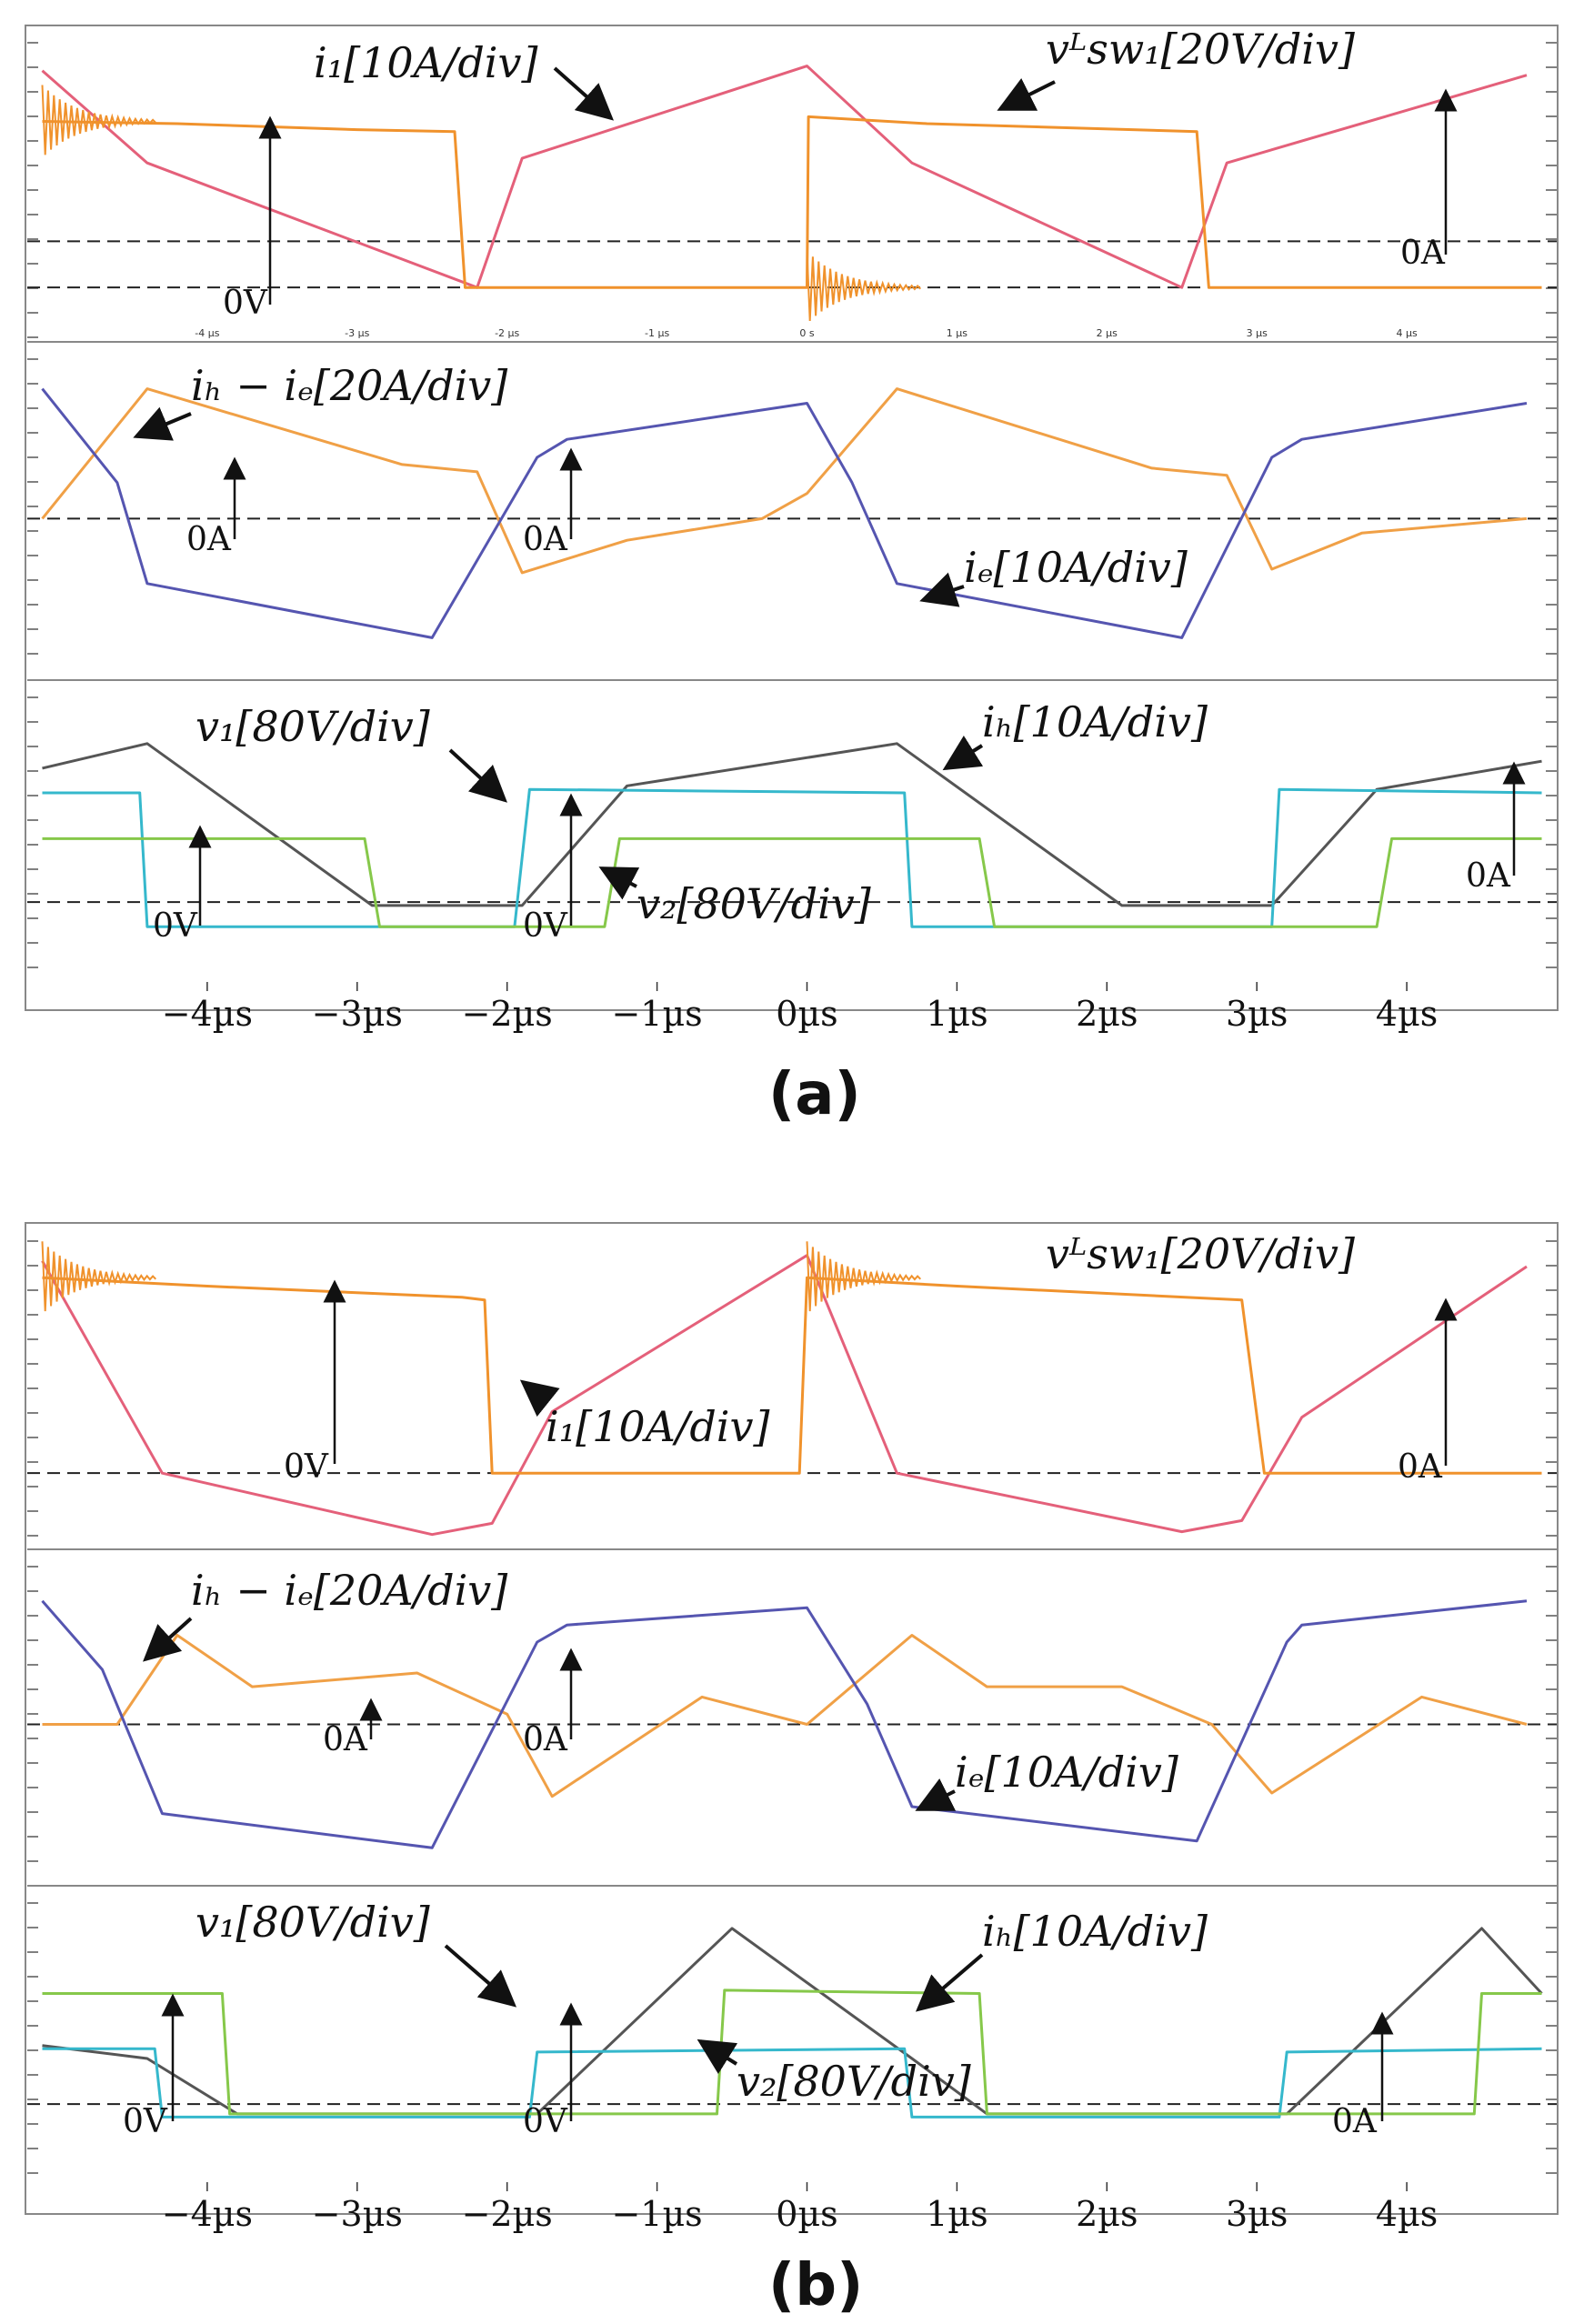 The width and height of the screenshot is (1594, 2324). Describe the element at coordinates (814, 1095) in the screenshot. I see `caption-a: (a)` at that location.